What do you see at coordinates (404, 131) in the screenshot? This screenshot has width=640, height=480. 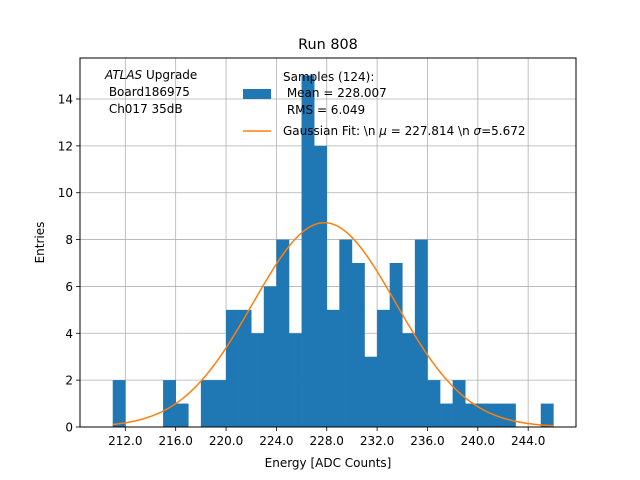 I see `legend-fit-label: Gaussian Fit: \n μ = 227.814 \n σ=5.672` at bounding box center [404, 131].